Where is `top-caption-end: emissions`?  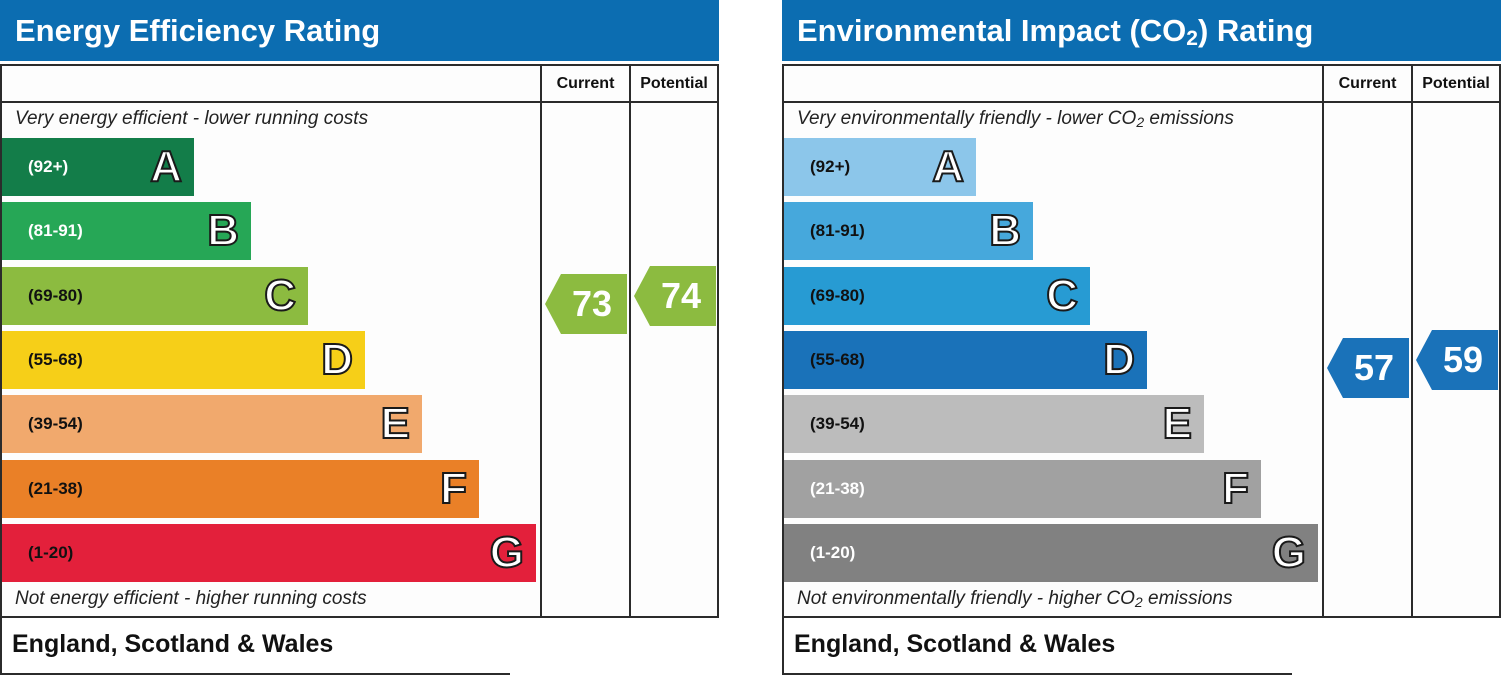 top-caption-end: emissions is located at coordinates (1189, 118).